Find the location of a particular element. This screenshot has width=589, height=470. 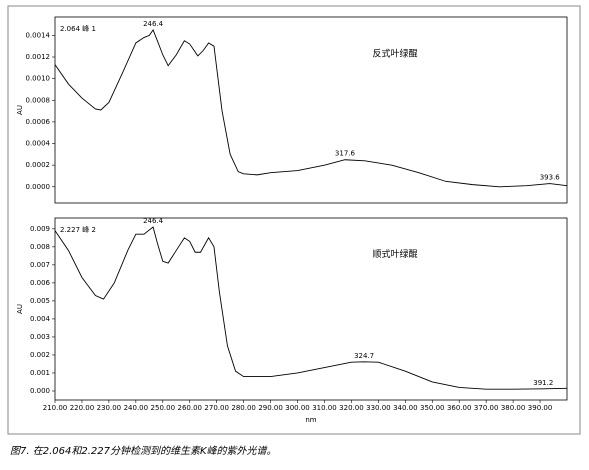

panel-title: 2.227 峰 2 is located at coordinates (78, 229).